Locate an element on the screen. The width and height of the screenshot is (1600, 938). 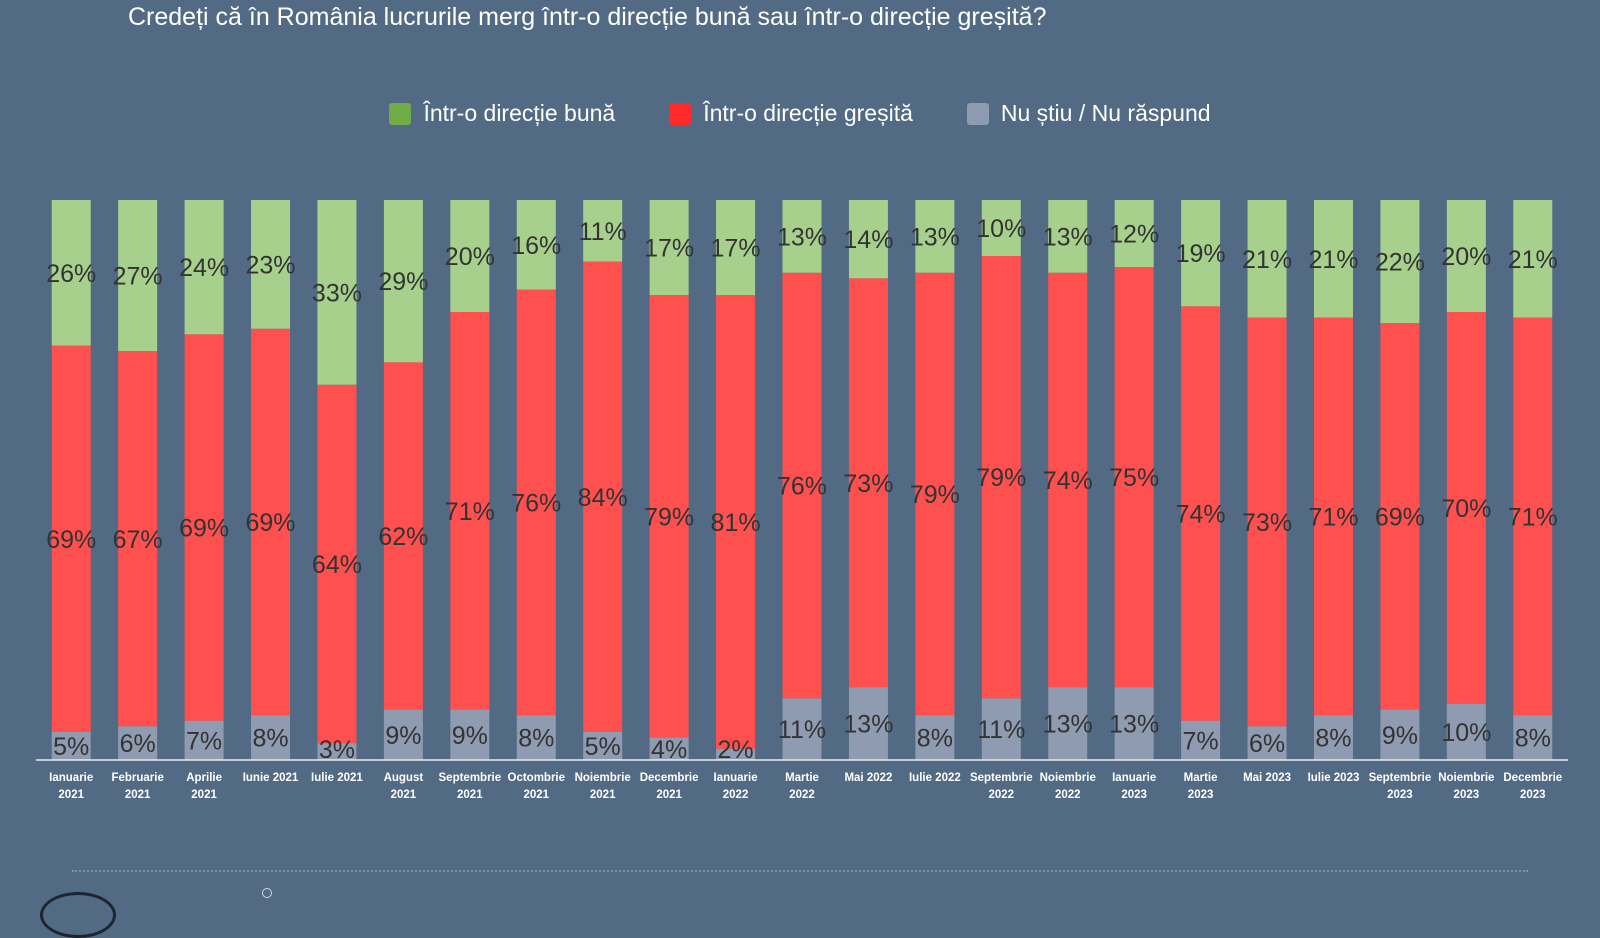
category-label-5-0: August is located at coordinates (404, 778).